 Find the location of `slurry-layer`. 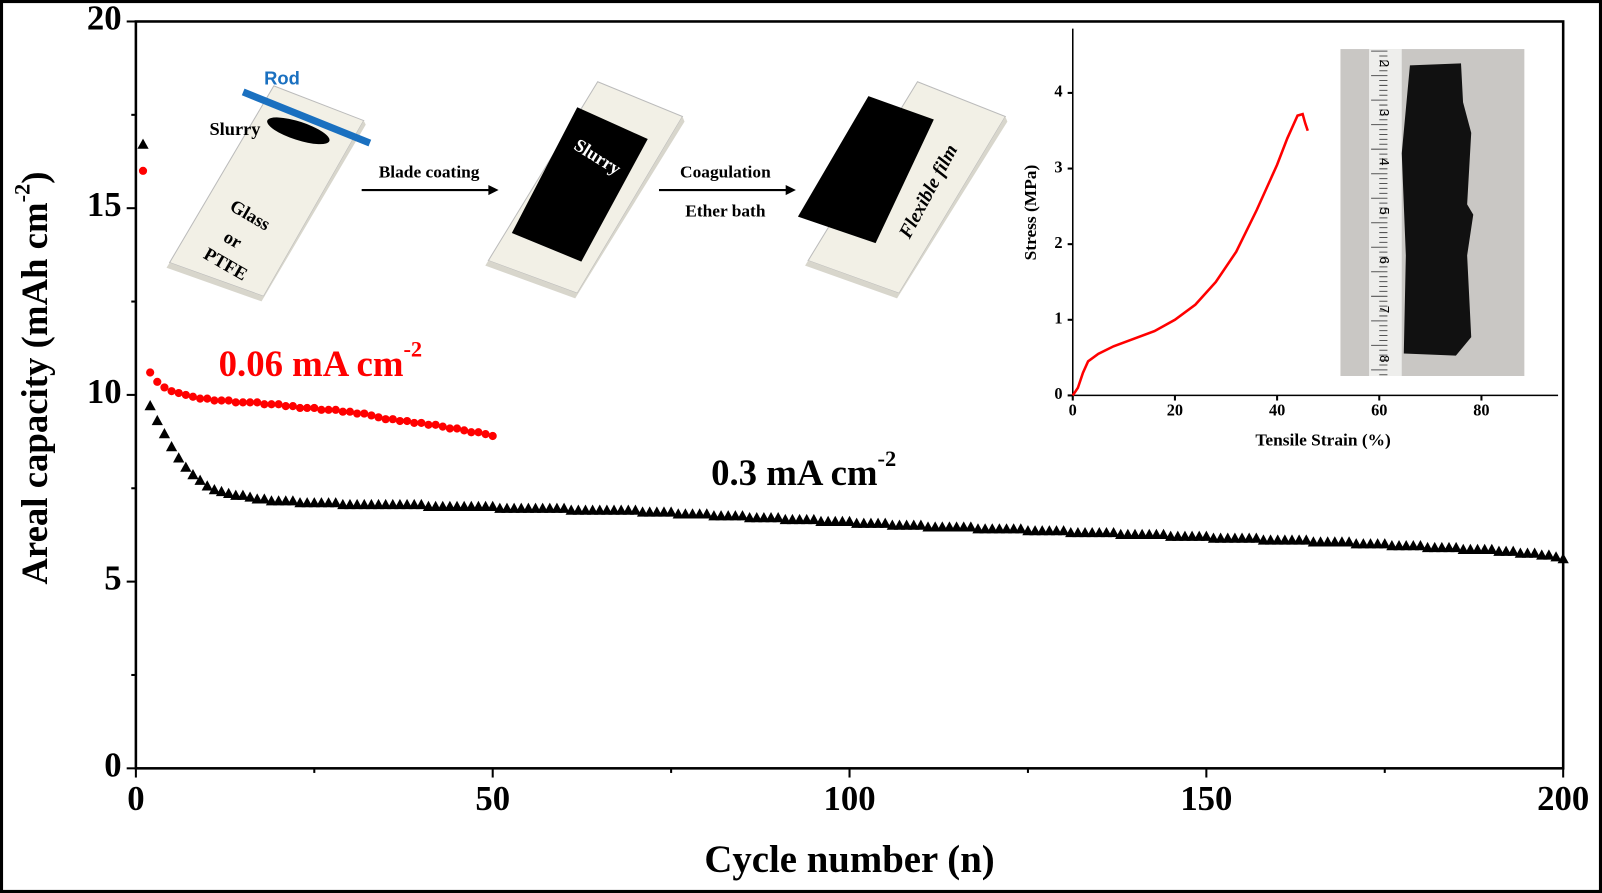

slurry-layer is located at coordinates (579, 184).